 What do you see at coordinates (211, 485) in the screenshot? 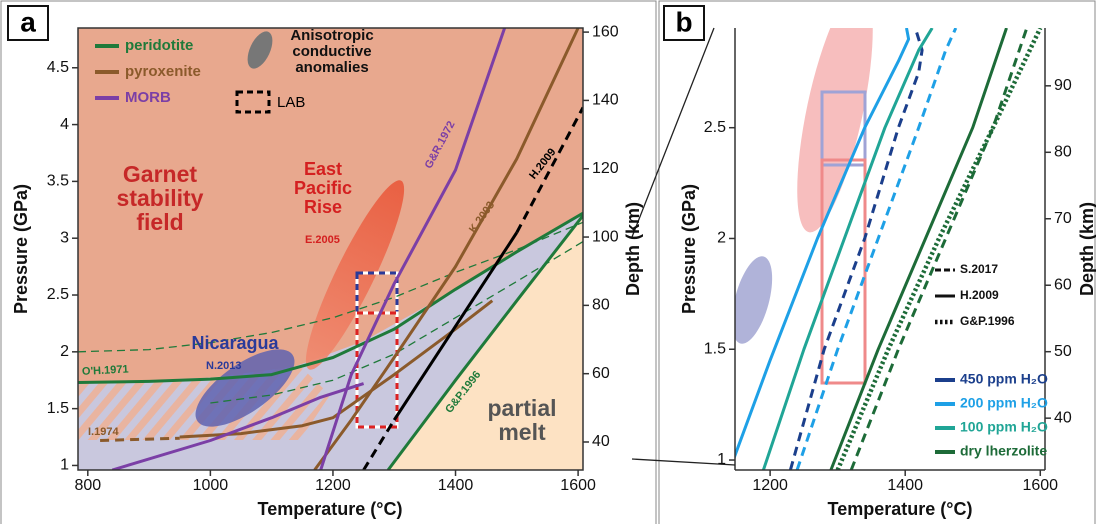
I see `x-tick-label: 1000` at bounding box center [211, 485].